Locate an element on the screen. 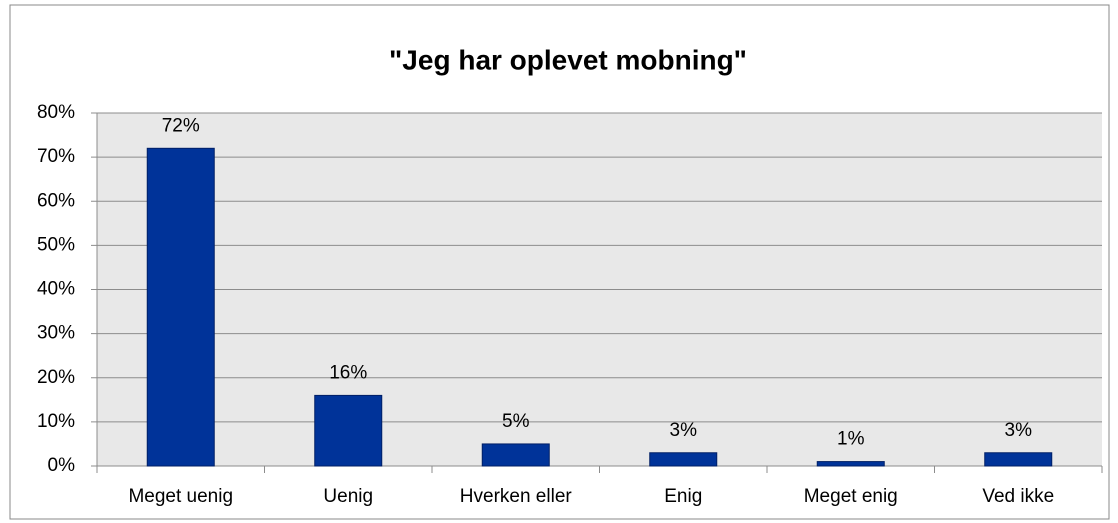  data-label: 5% is located at coordinates (516, 421).